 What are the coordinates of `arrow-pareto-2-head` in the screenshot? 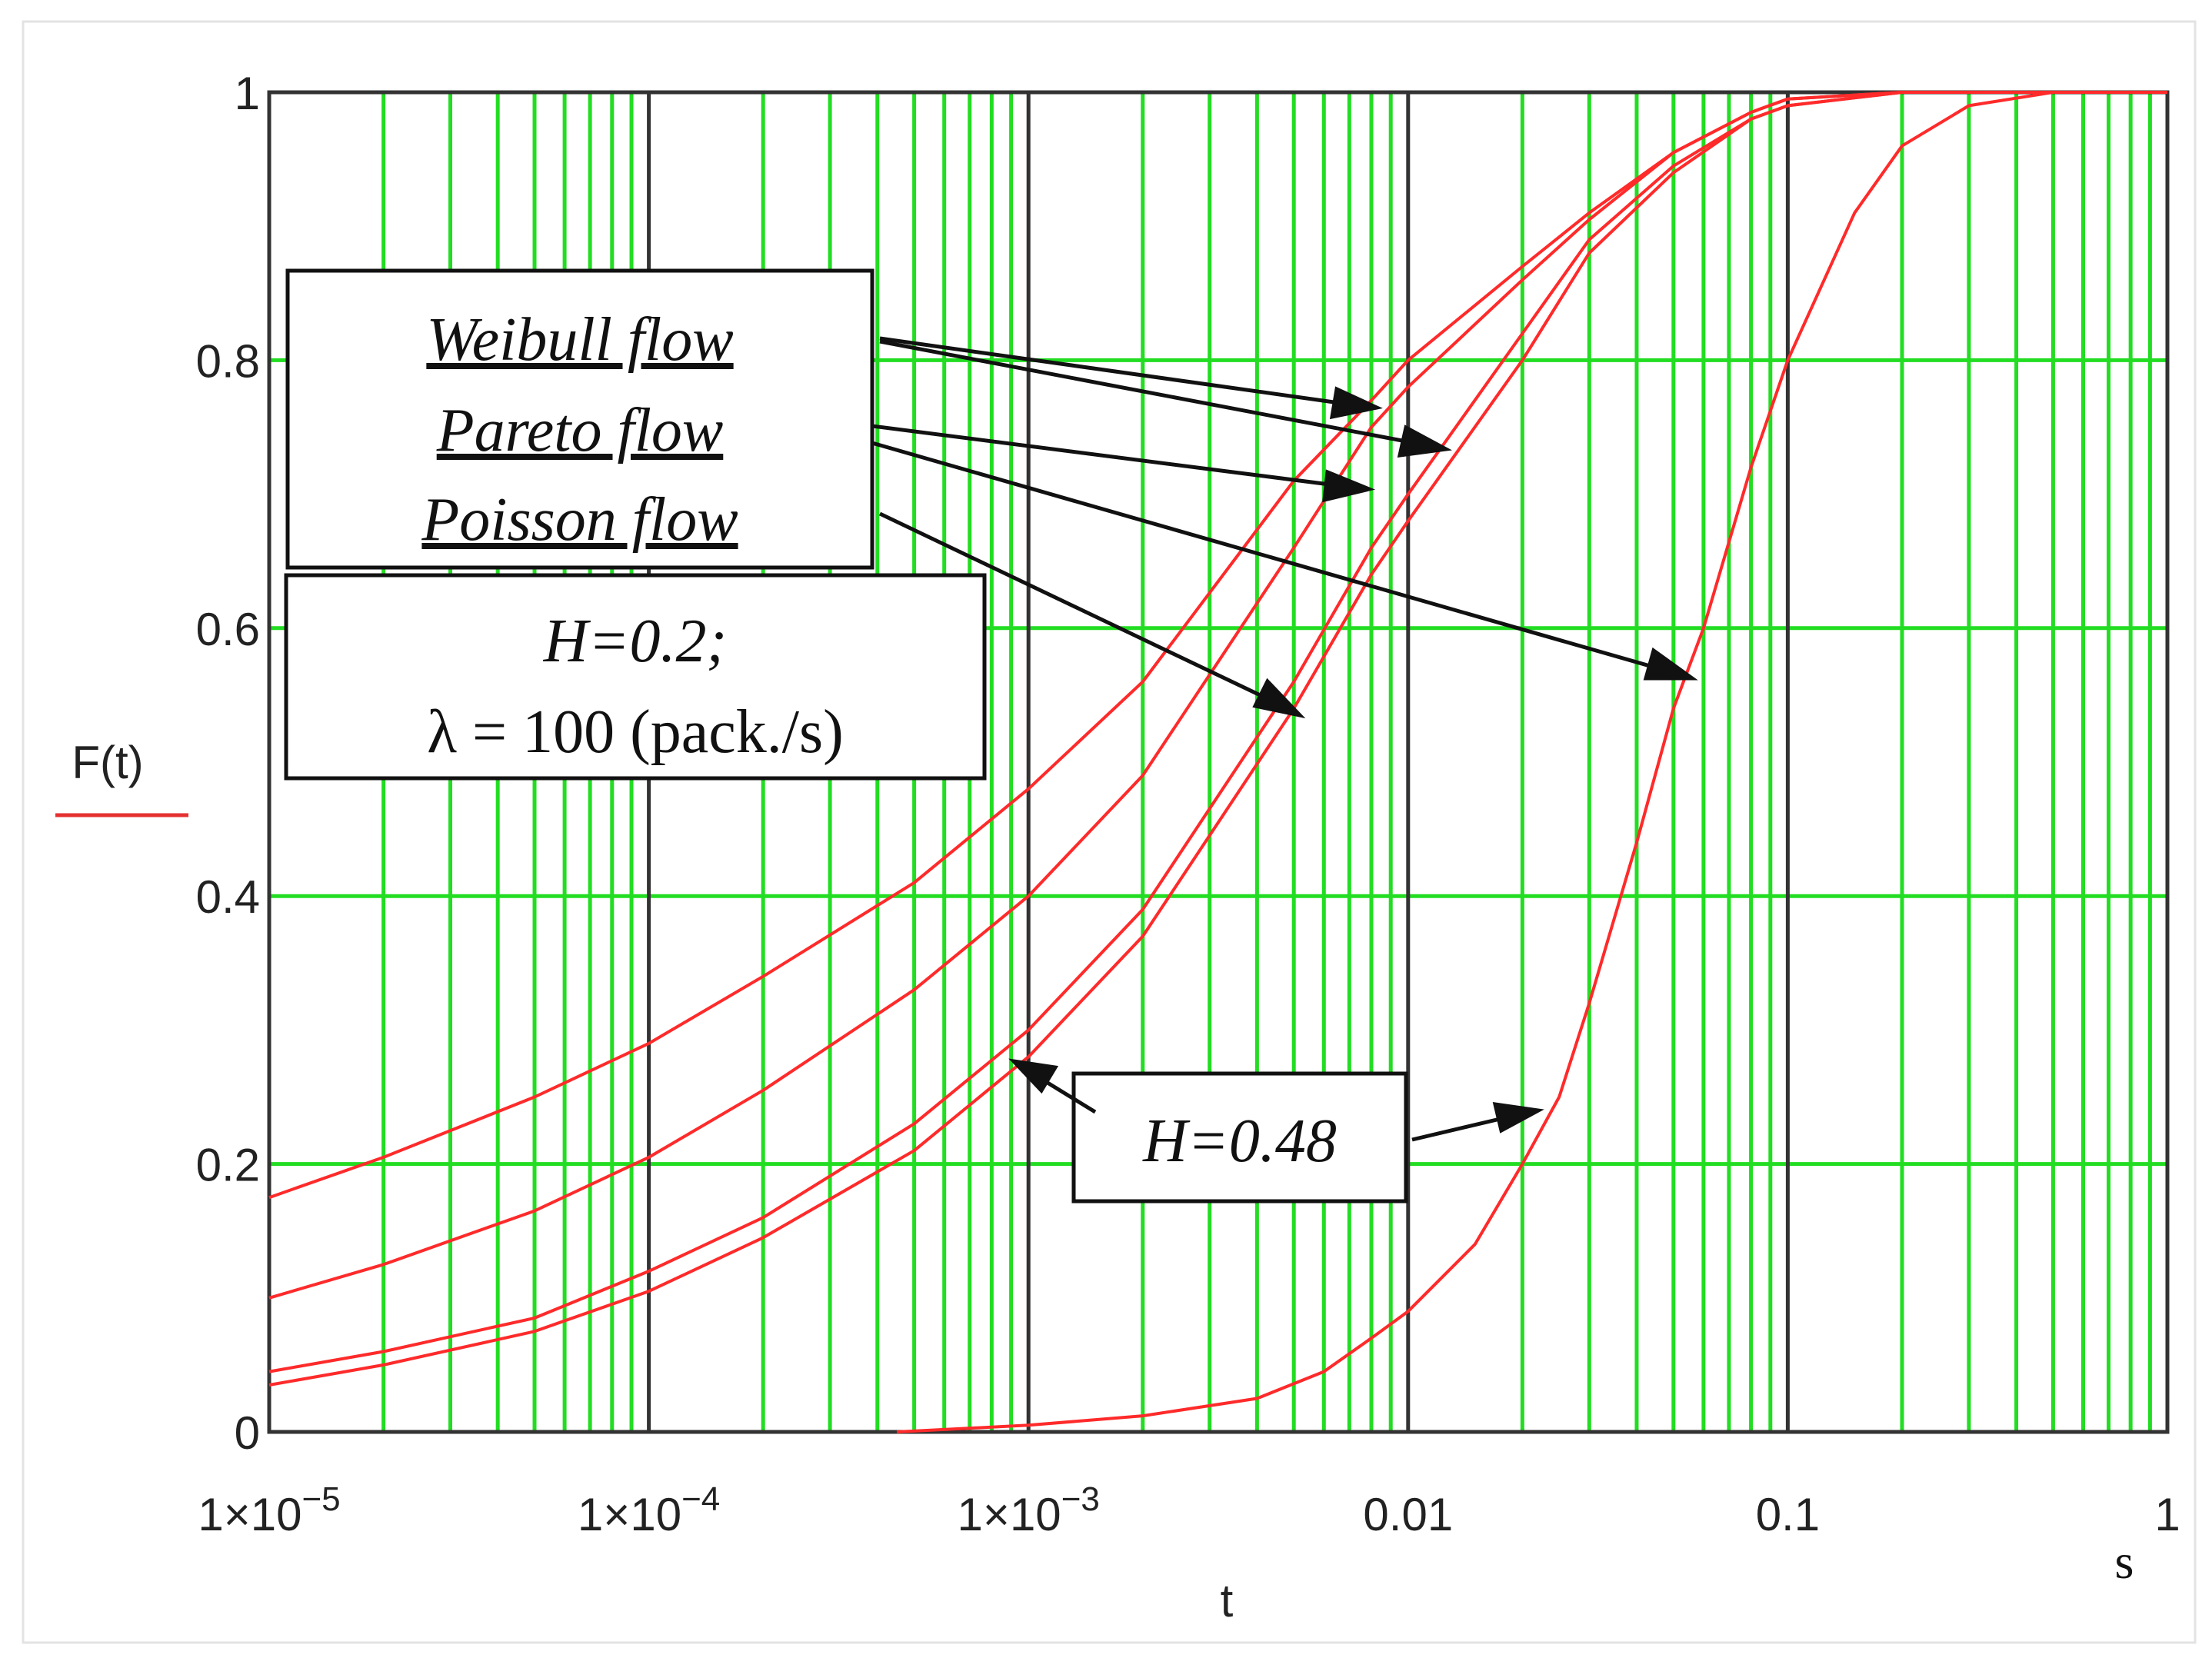 It's located at (1671, 664).